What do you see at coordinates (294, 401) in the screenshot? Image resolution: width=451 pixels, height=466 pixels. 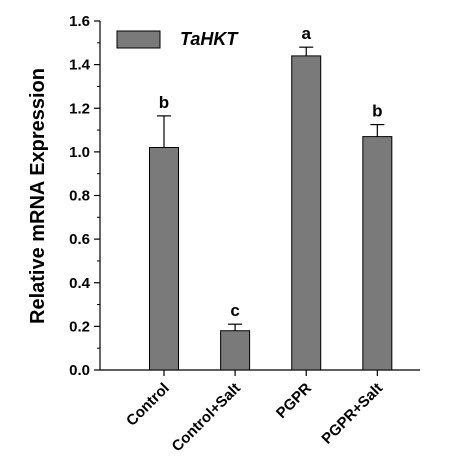 I see `x-tick-label: PGPR` at bounding box center [294, 401].